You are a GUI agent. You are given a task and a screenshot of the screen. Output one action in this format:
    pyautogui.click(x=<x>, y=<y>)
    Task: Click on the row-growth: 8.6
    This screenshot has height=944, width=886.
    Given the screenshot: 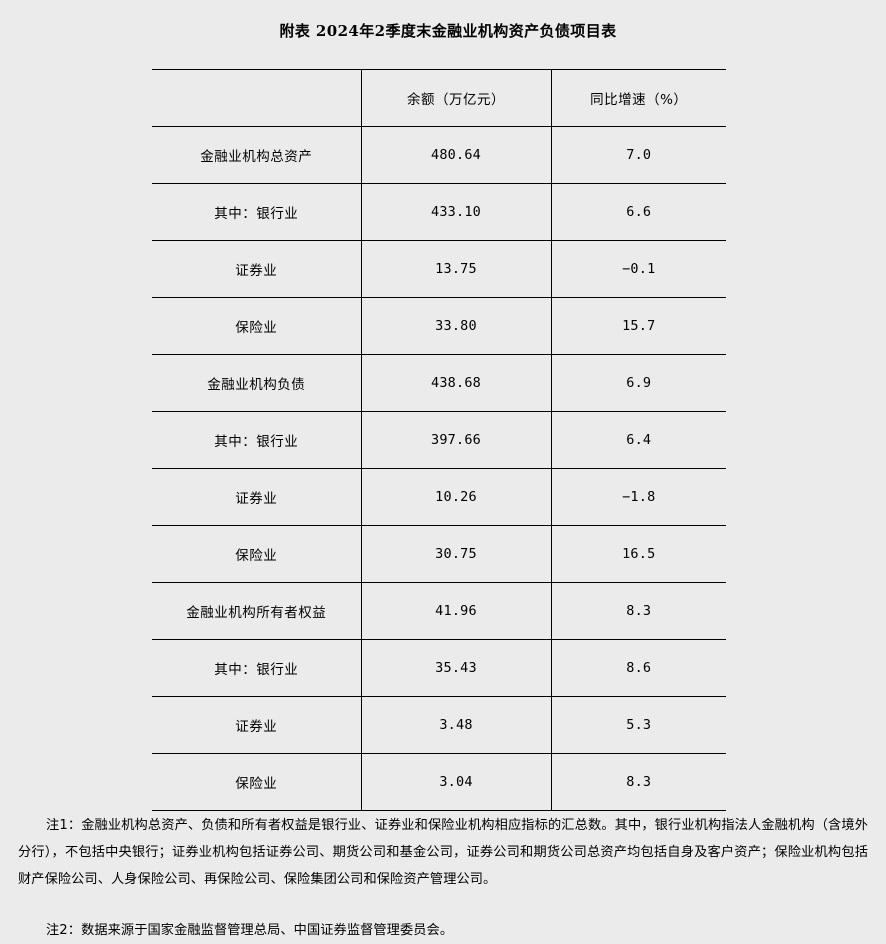 What is the action you would take?
    pyautogui.click(x=638, y=668)
    